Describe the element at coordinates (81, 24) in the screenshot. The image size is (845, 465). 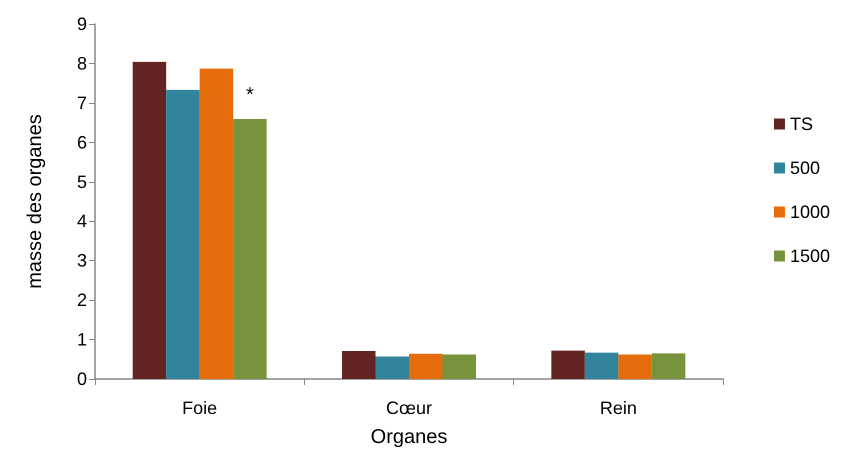
I see `y-tick-label: 9` at that location.